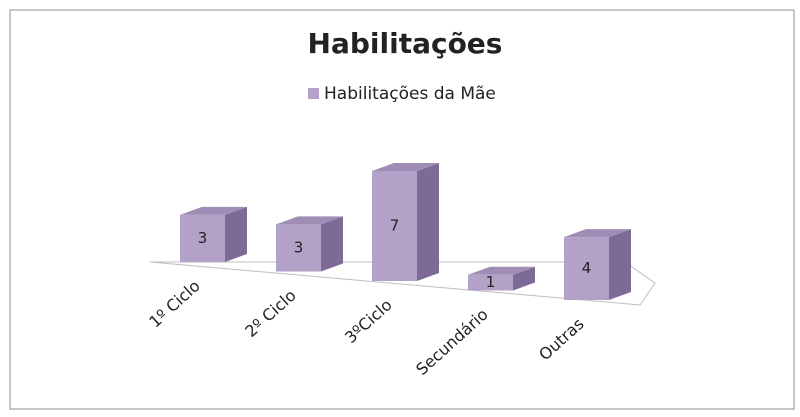  I want to click on legend-swatch, so click(313, 93).